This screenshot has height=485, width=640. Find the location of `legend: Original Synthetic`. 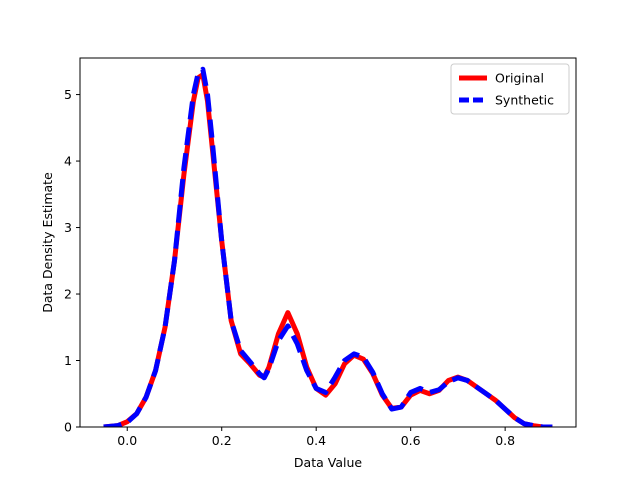

legend: Original Synthetic is located at coordinates (510, 89).